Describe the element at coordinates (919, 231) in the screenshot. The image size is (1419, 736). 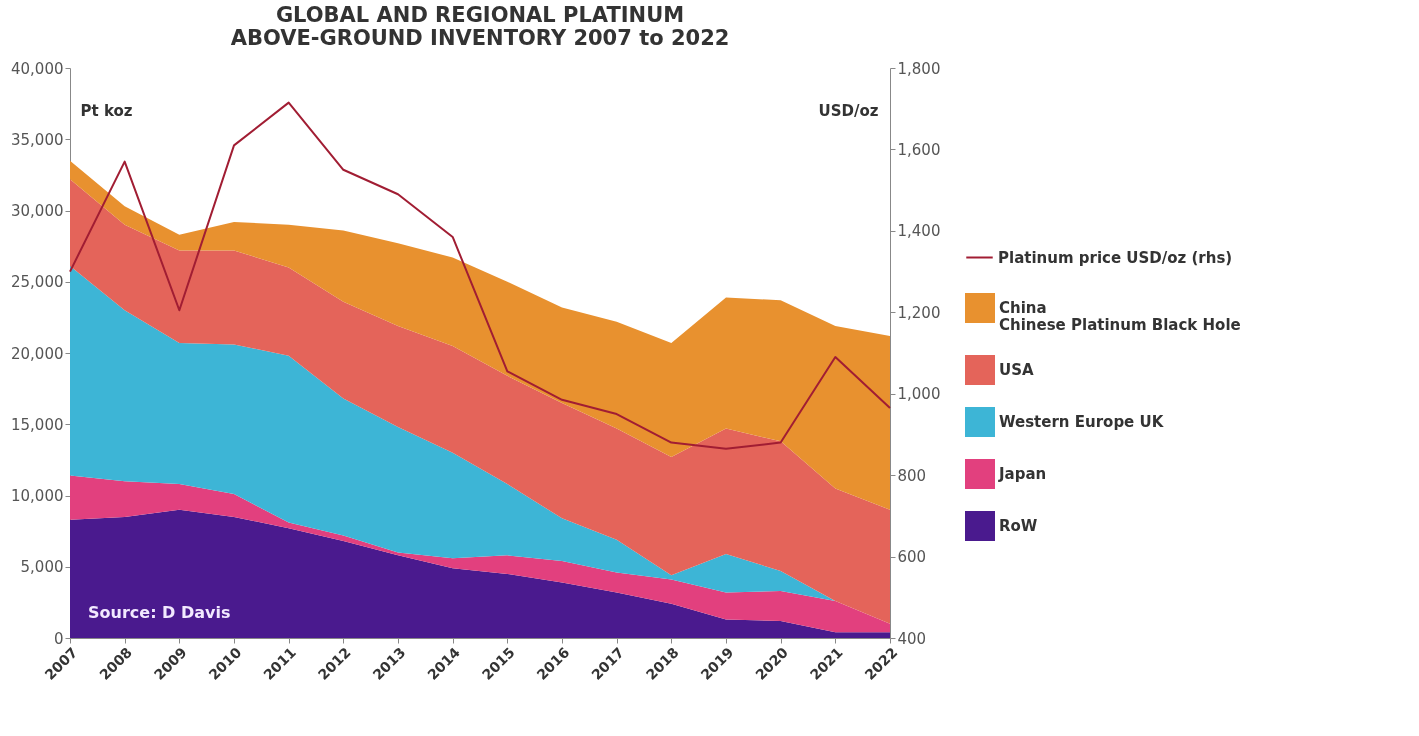
I see `y2-tick-label: 1,400` at that location.